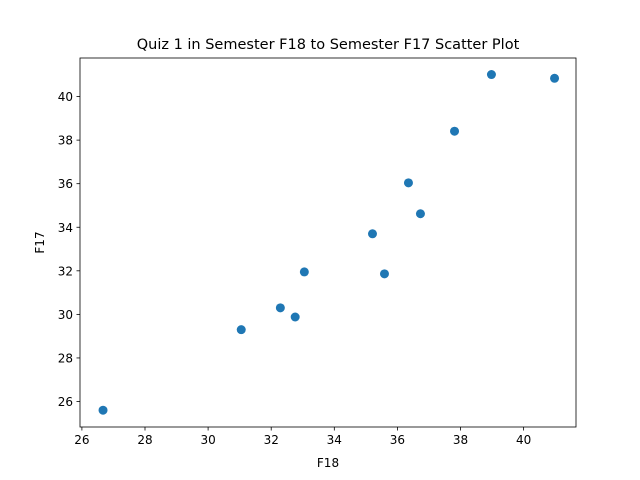 This screenshot has width=640, height=480. What do you see at coordinates (65, 228) in the screenshot?
I see `y-tick-label: 34` at bounding box center [65, 228].